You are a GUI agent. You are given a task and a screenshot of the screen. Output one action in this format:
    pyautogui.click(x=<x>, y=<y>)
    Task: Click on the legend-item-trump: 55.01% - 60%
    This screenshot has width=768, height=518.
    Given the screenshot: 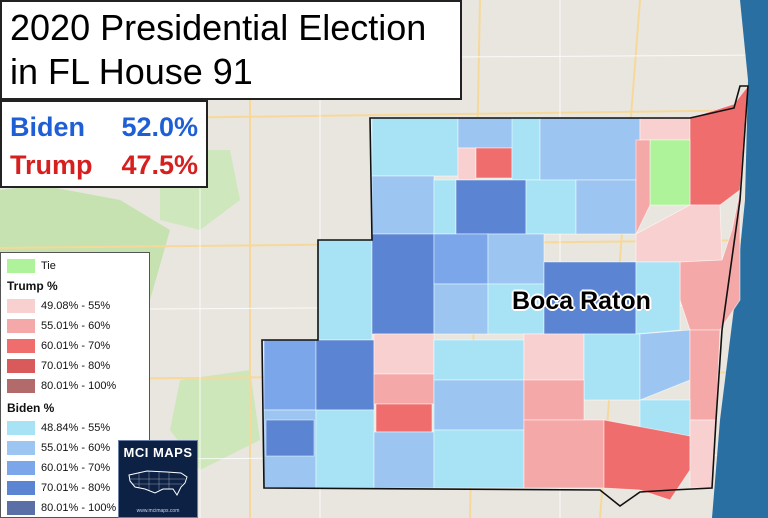 What is the action you would take?
    pyautogui.click(x=58, y=326)
    